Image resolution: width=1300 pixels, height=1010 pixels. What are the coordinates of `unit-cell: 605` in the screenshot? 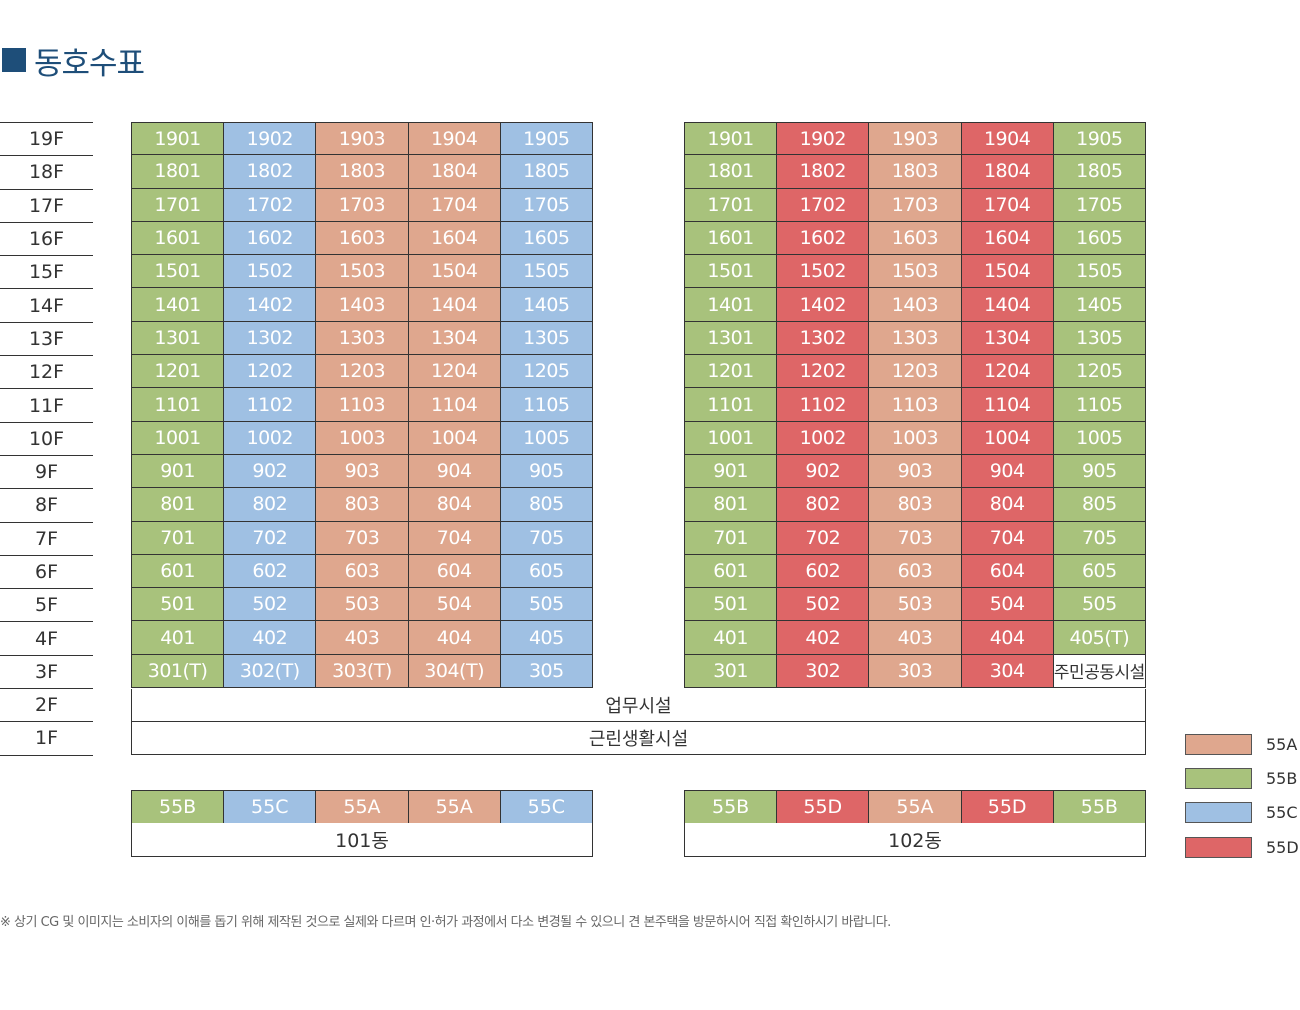 It's located at (546, 571).